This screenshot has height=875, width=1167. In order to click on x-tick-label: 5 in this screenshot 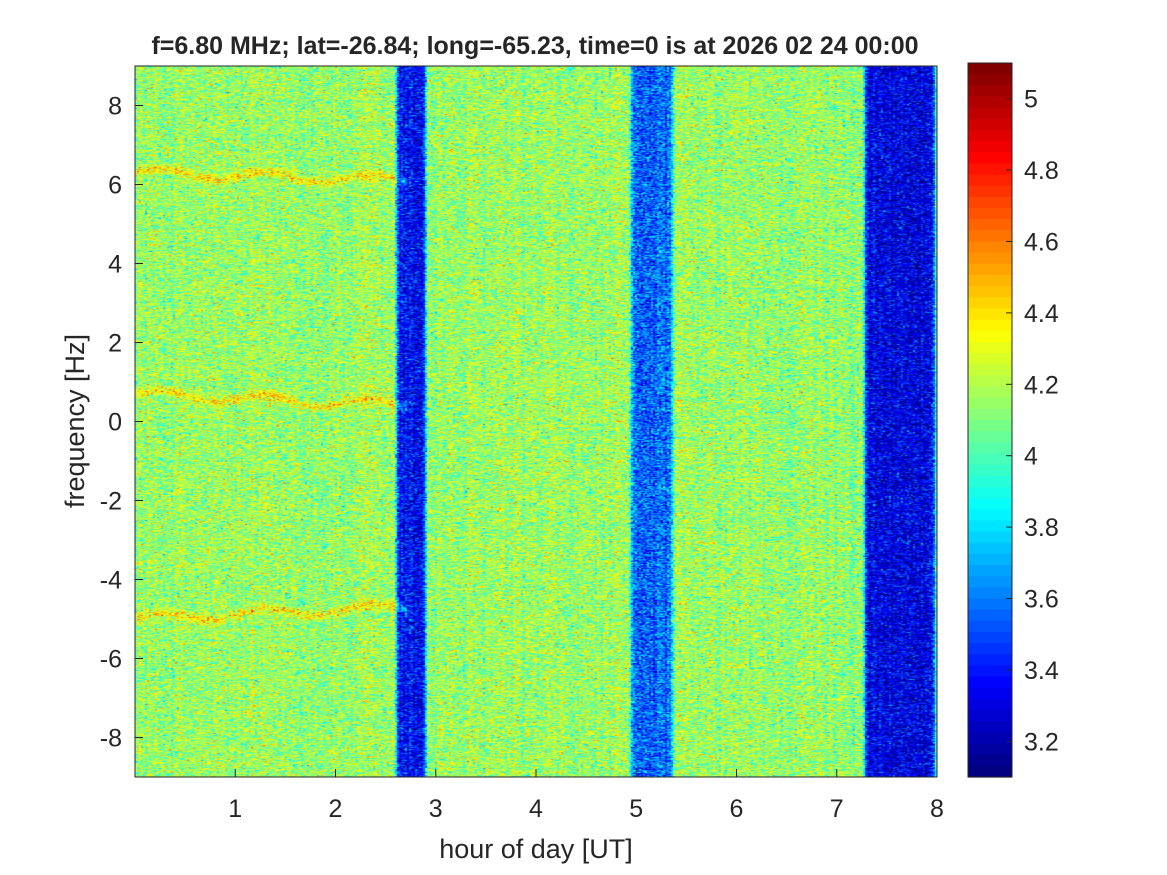, I will do `click(636, 809)`.